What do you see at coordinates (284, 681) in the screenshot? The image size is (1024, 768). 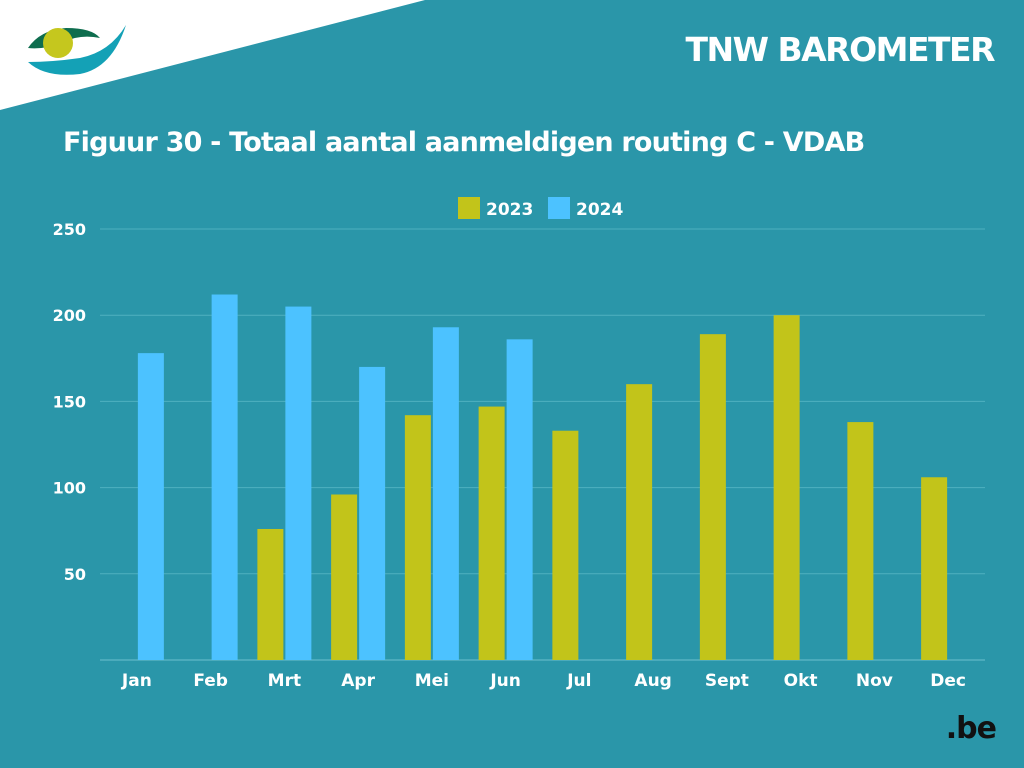 I see `x-tick-label: Mrt` at bounding box center [284, 681].